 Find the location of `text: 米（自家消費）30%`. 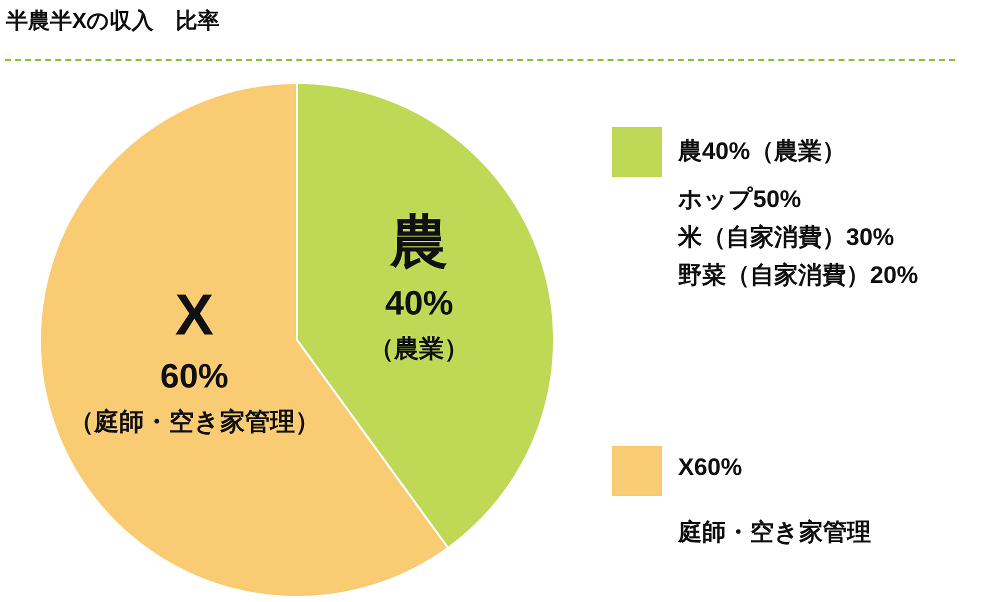

text: 米（自家消費）30% is located at coordinates (786, 238).